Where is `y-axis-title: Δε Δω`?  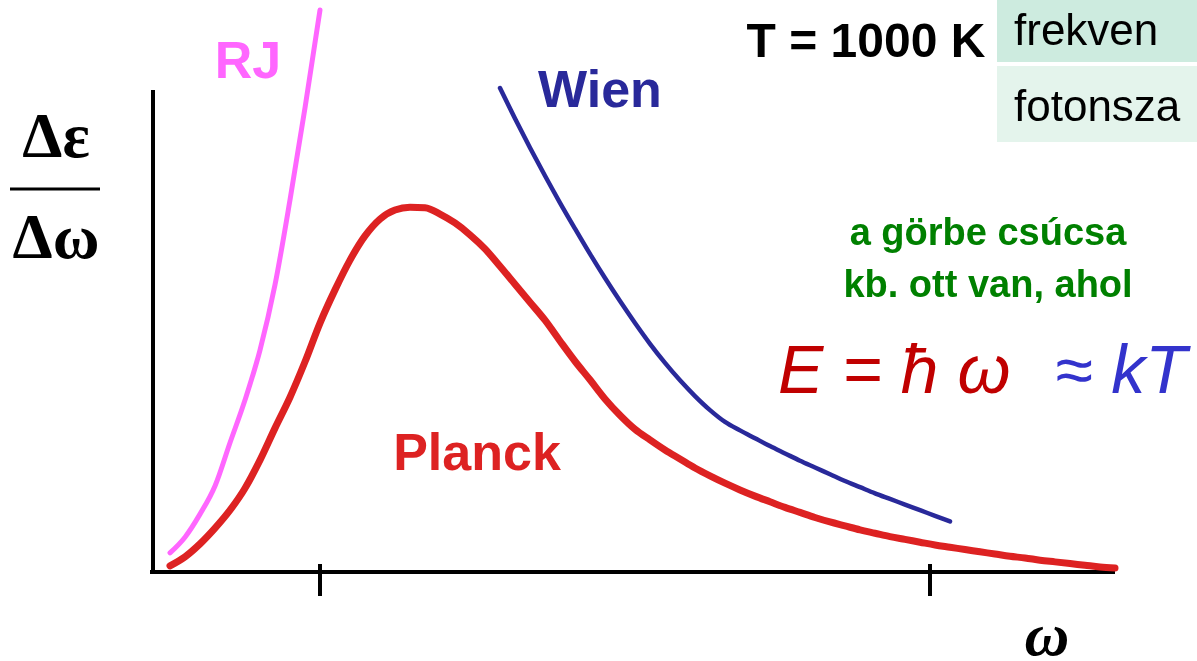 y-axis-title: Δε Δω is located at coordinates (56, 186).